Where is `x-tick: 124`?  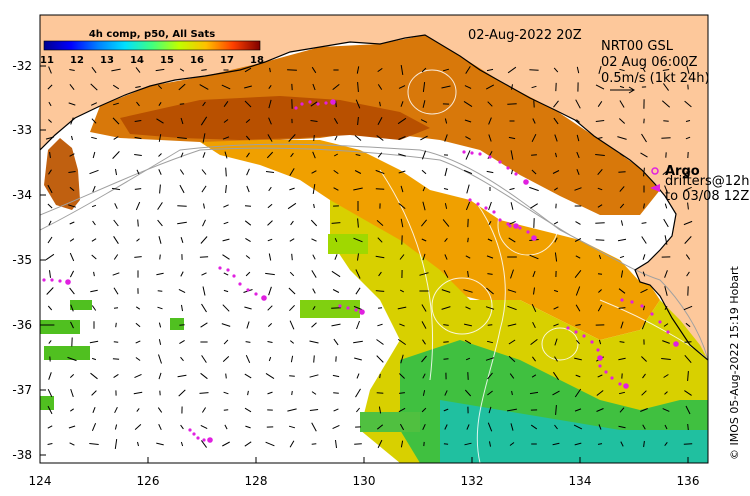 x-tick: 124 is located at coordinates (40, 472).